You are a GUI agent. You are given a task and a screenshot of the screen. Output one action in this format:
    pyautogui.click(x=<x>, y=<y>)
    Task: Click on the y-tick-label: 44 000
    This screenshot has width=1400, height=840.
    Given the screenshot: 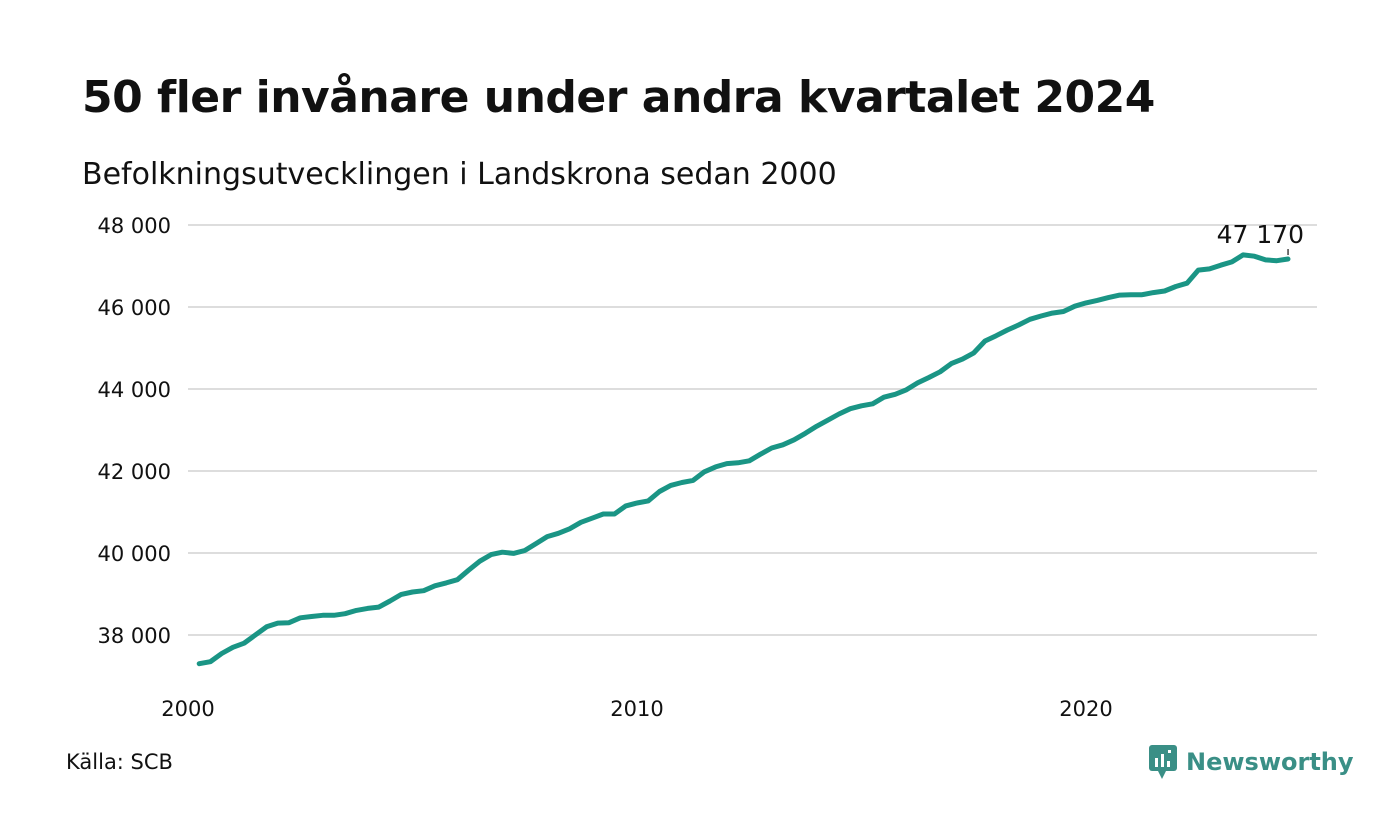 What is the action you would take?
    pyautogui.click(x=134, y=390)
    